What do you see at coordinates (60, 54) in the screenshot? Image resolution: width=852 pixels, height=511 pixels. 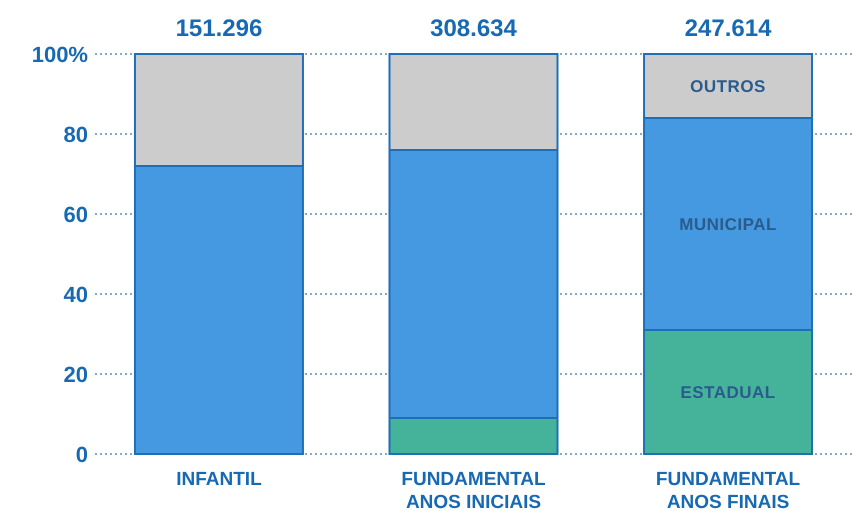 I see `y-tick-label: 100%` at bounding box center [60, 54].